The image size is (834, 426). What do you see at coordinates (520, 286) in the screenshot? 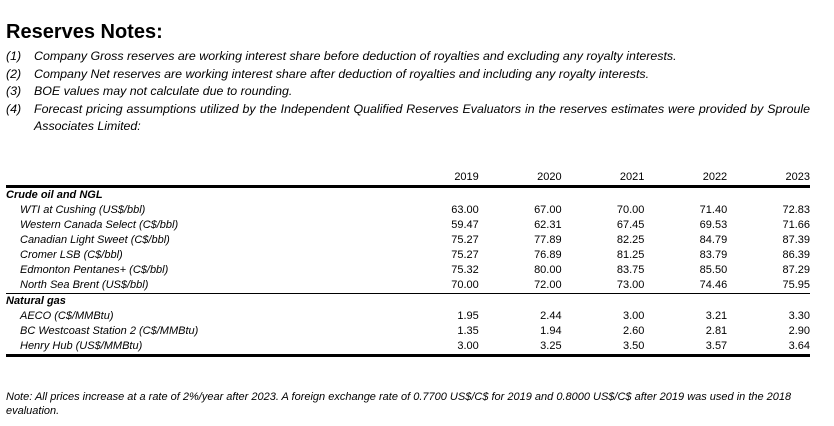
I see `price-cell: 72.00` at bounding box center [520, 286].